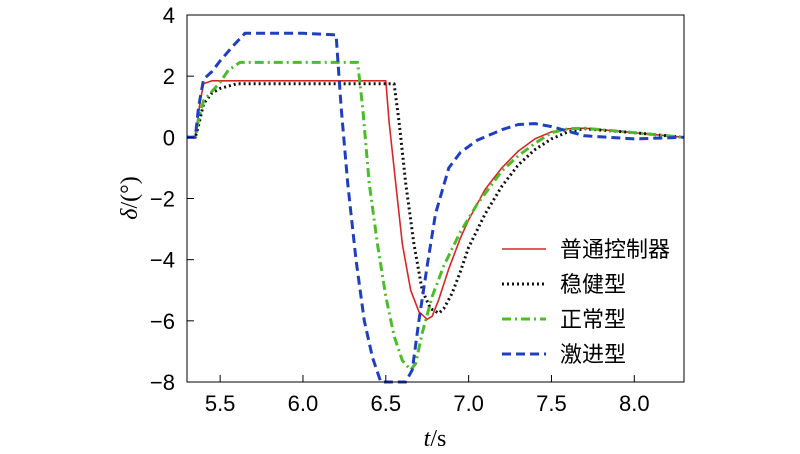 The image size is (800, 454). Describe the element at coordinates (615, 250) in the screenshot. I see `legend-label-0: 普通控制器` at that location.